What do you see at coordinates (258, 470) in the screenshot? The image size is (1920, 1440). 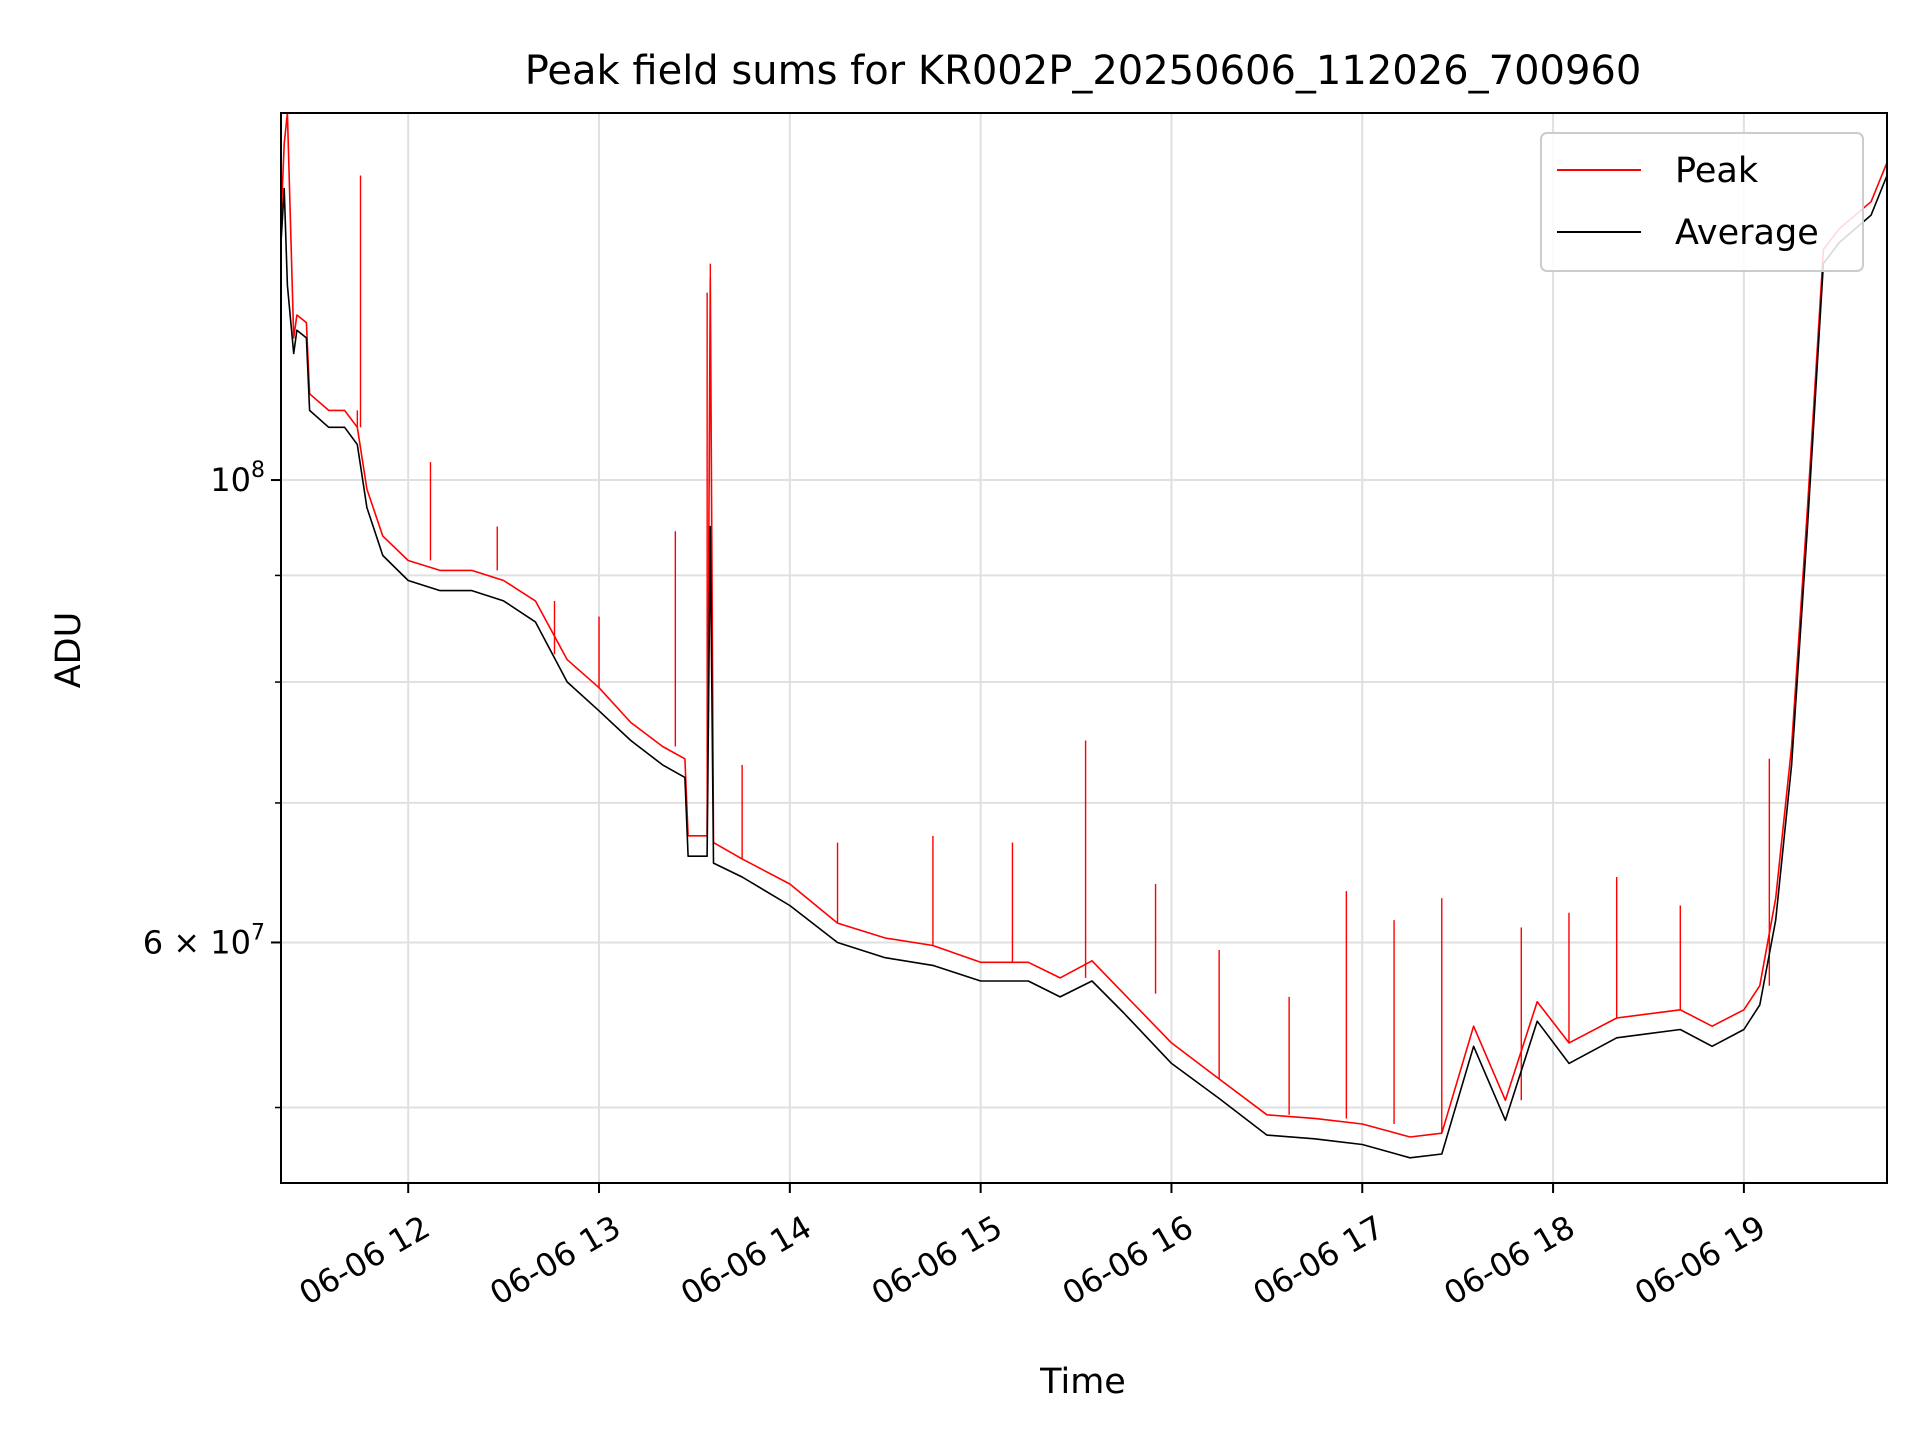 I see `y-tick-exponent: 8` at bounding box center [258, 470].